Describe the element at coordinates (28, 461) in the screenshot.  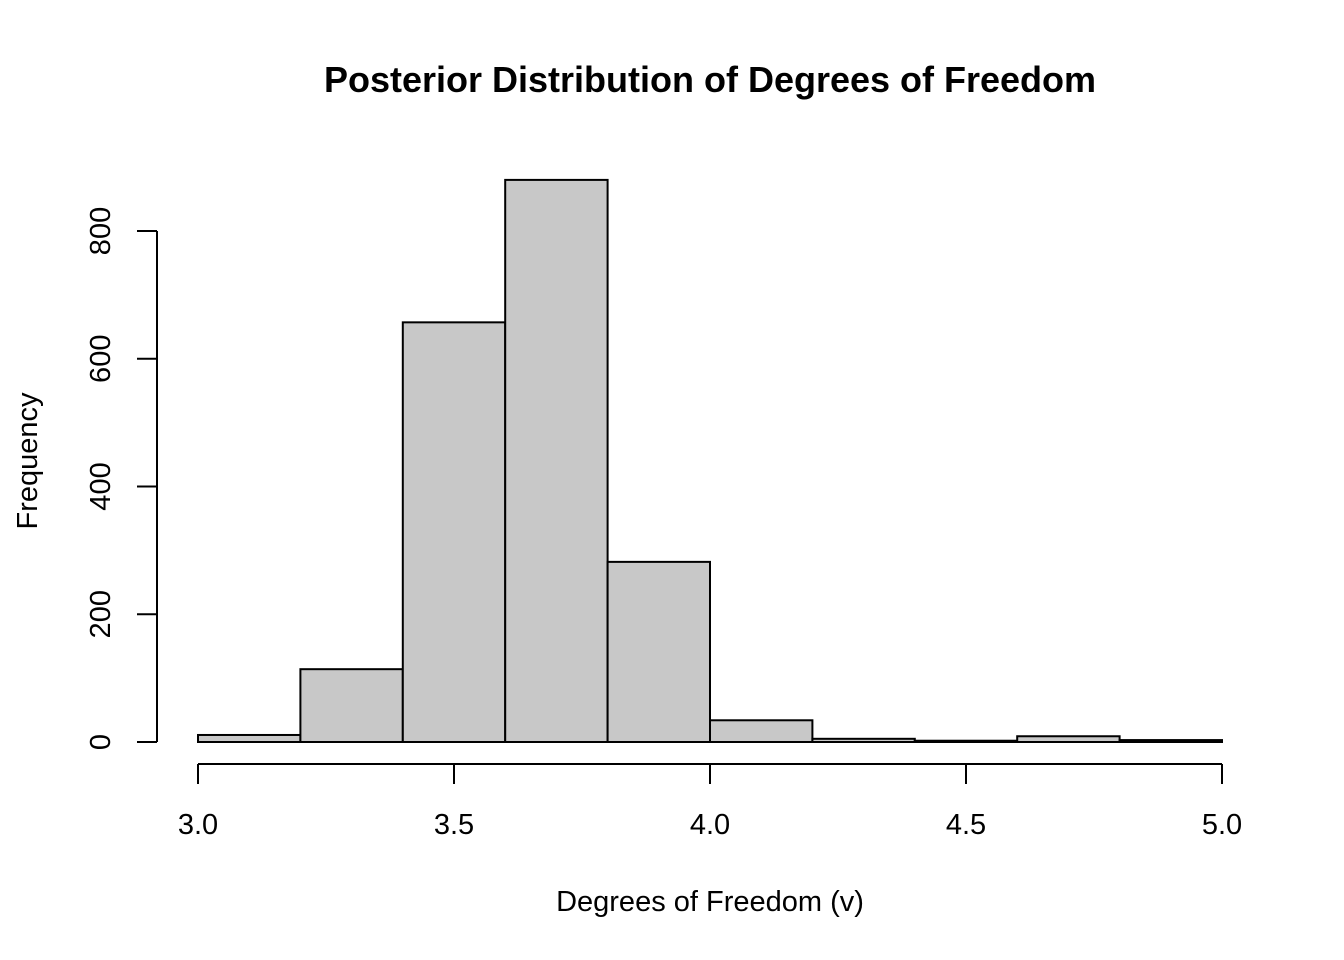
I see `y-axis-label: Frequency` at that location.